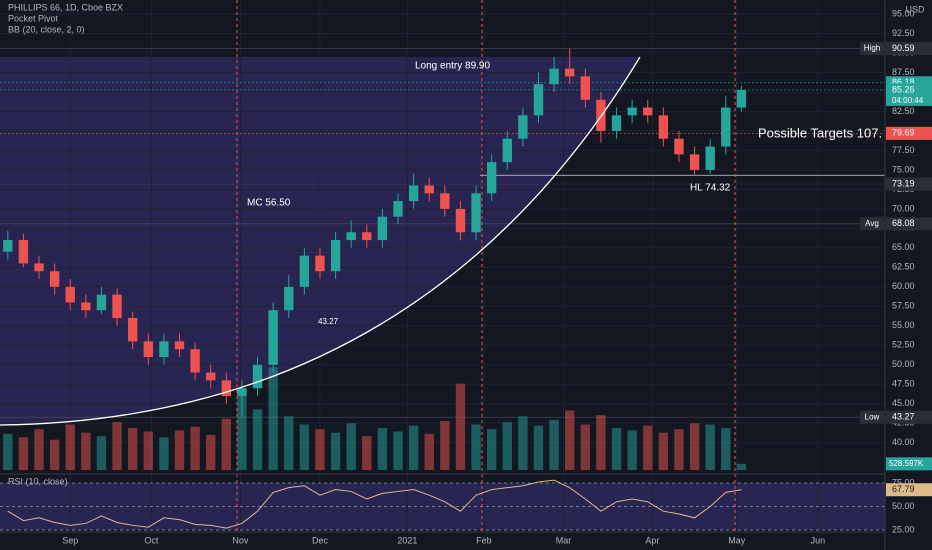 The image size is (932, 550). What do you see at coordinates (903, 286) in the screenshot?
I see `y-tick-label: 60.00` at bounding box center [903, 286].